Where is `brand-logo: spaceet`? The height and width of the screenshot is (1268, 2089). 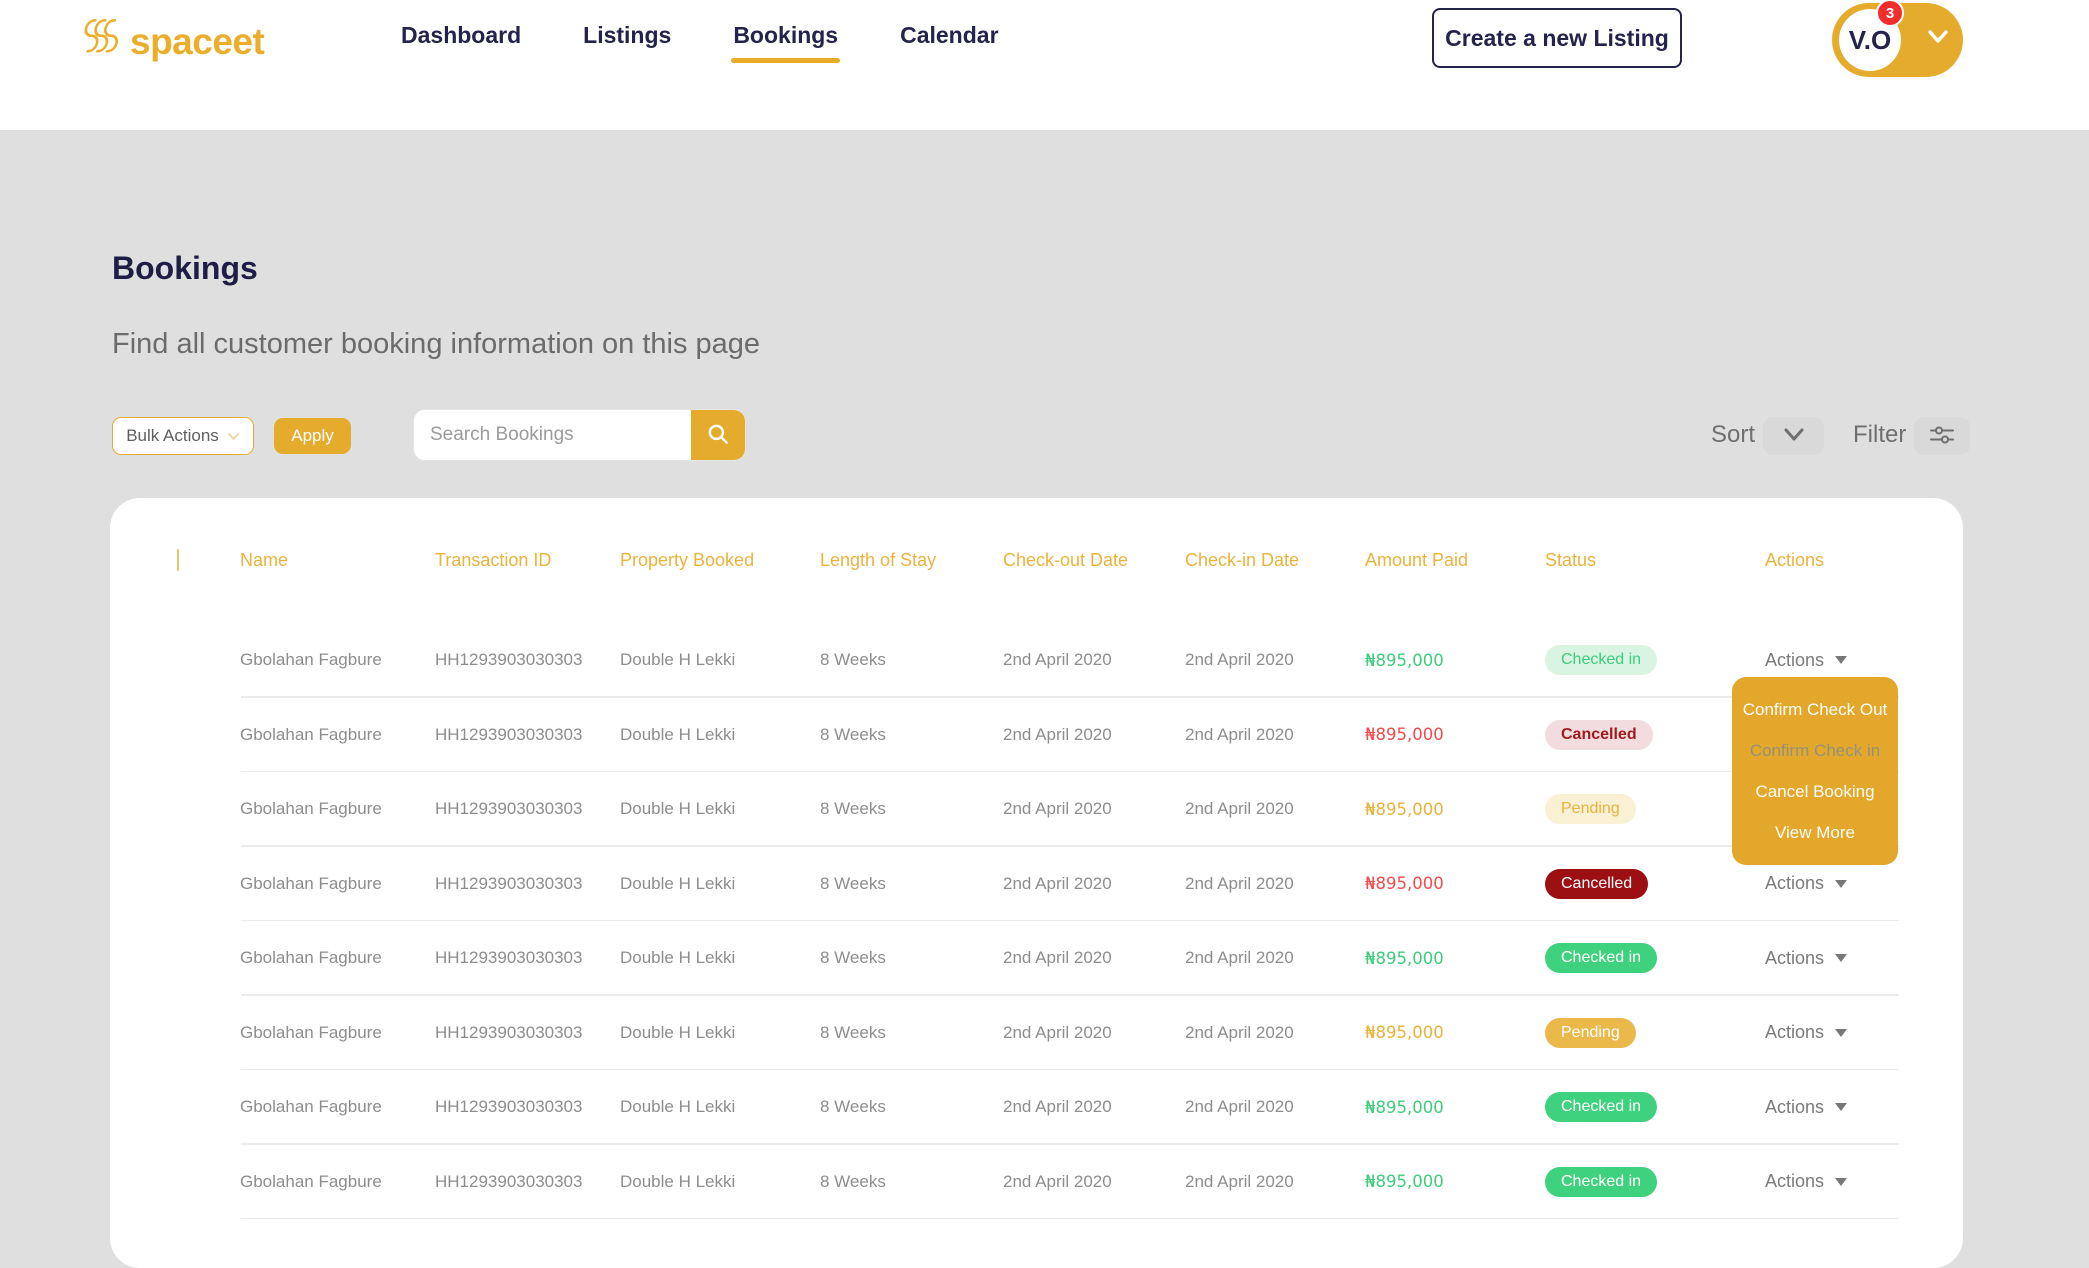 brand-logo: spaceet is located at coordinates (168, 41).